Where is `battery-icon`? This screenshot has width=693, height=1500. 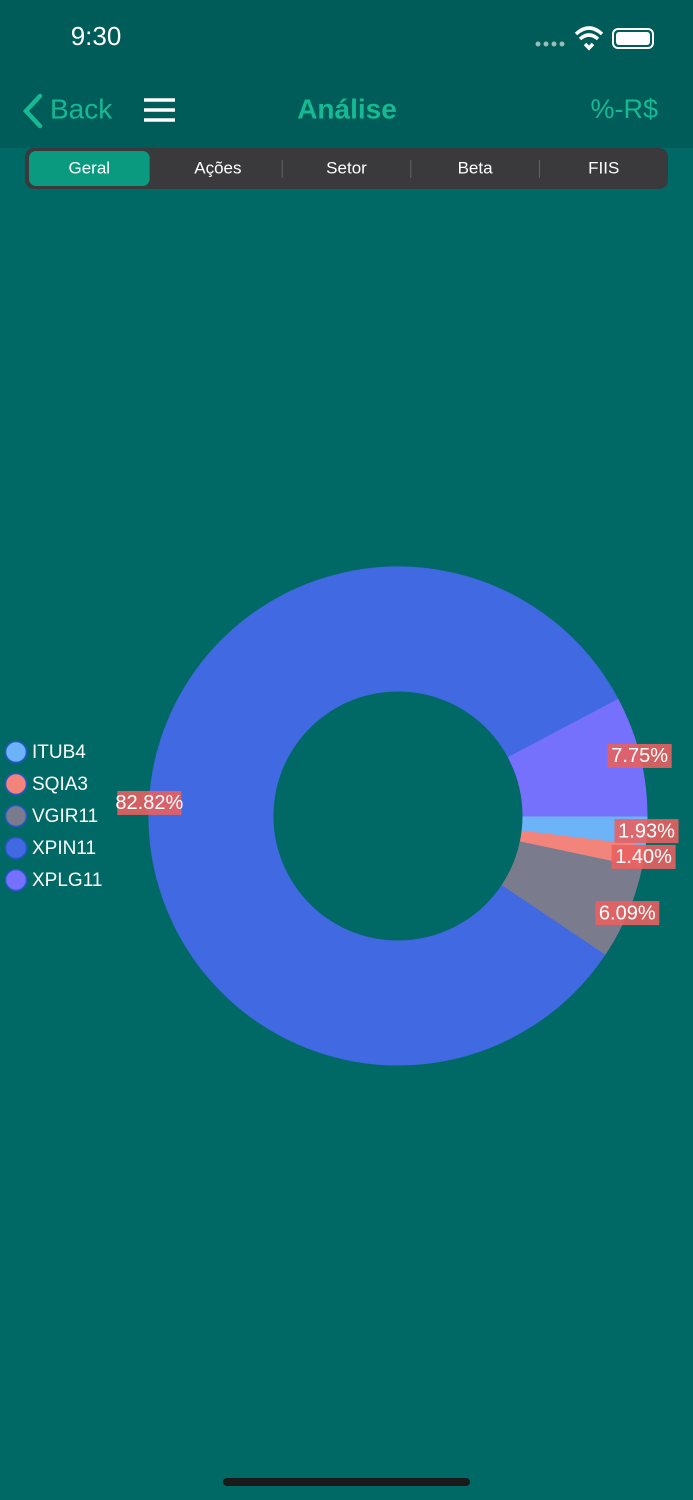 battery-icon is located at coordinates (633, 38).